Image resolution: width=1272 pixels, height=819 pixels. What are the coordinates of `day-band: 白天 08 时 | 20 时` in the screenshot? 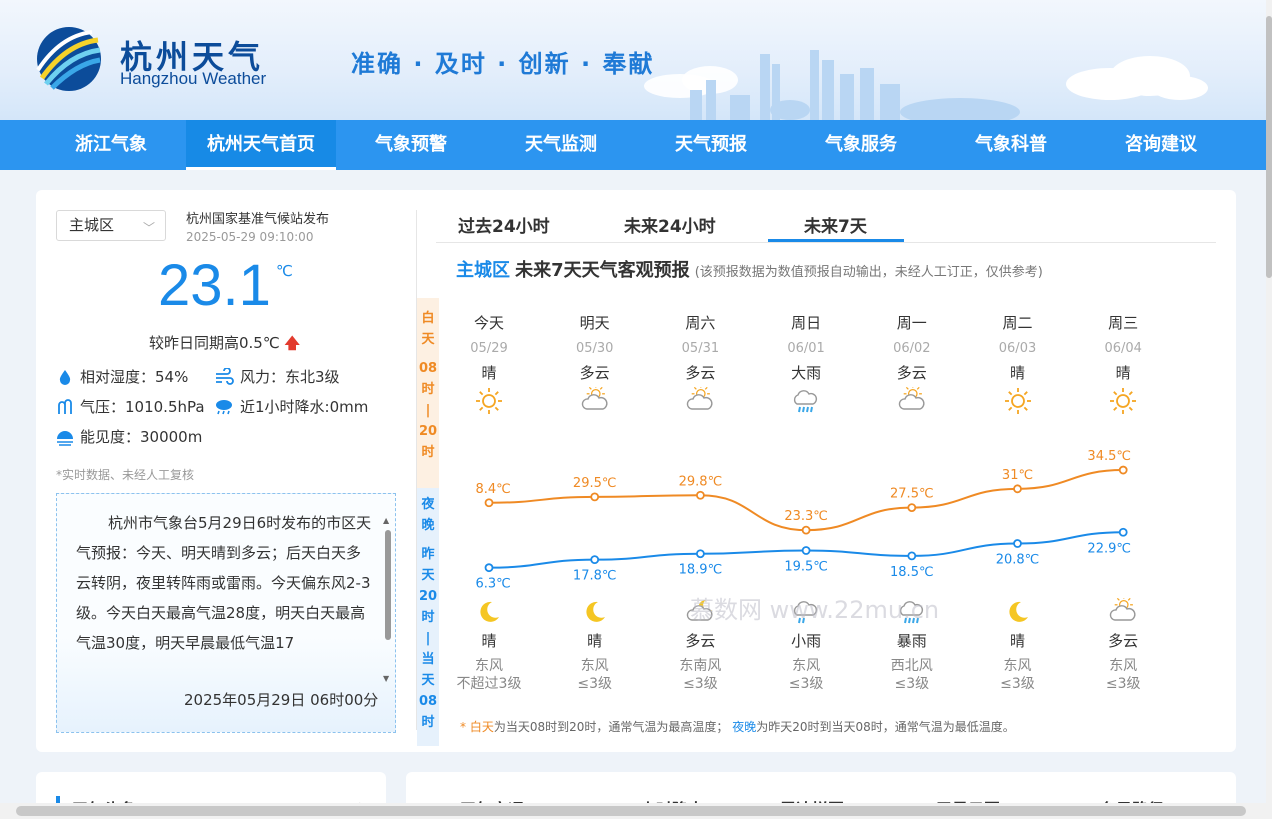 It's located at (428, 393).